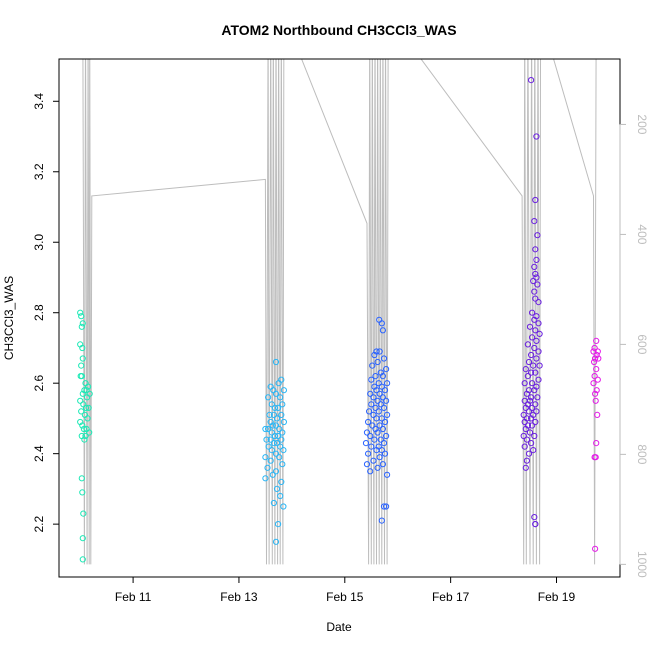  I want to click on y-tick-label: 2.4, so click(39, 453).